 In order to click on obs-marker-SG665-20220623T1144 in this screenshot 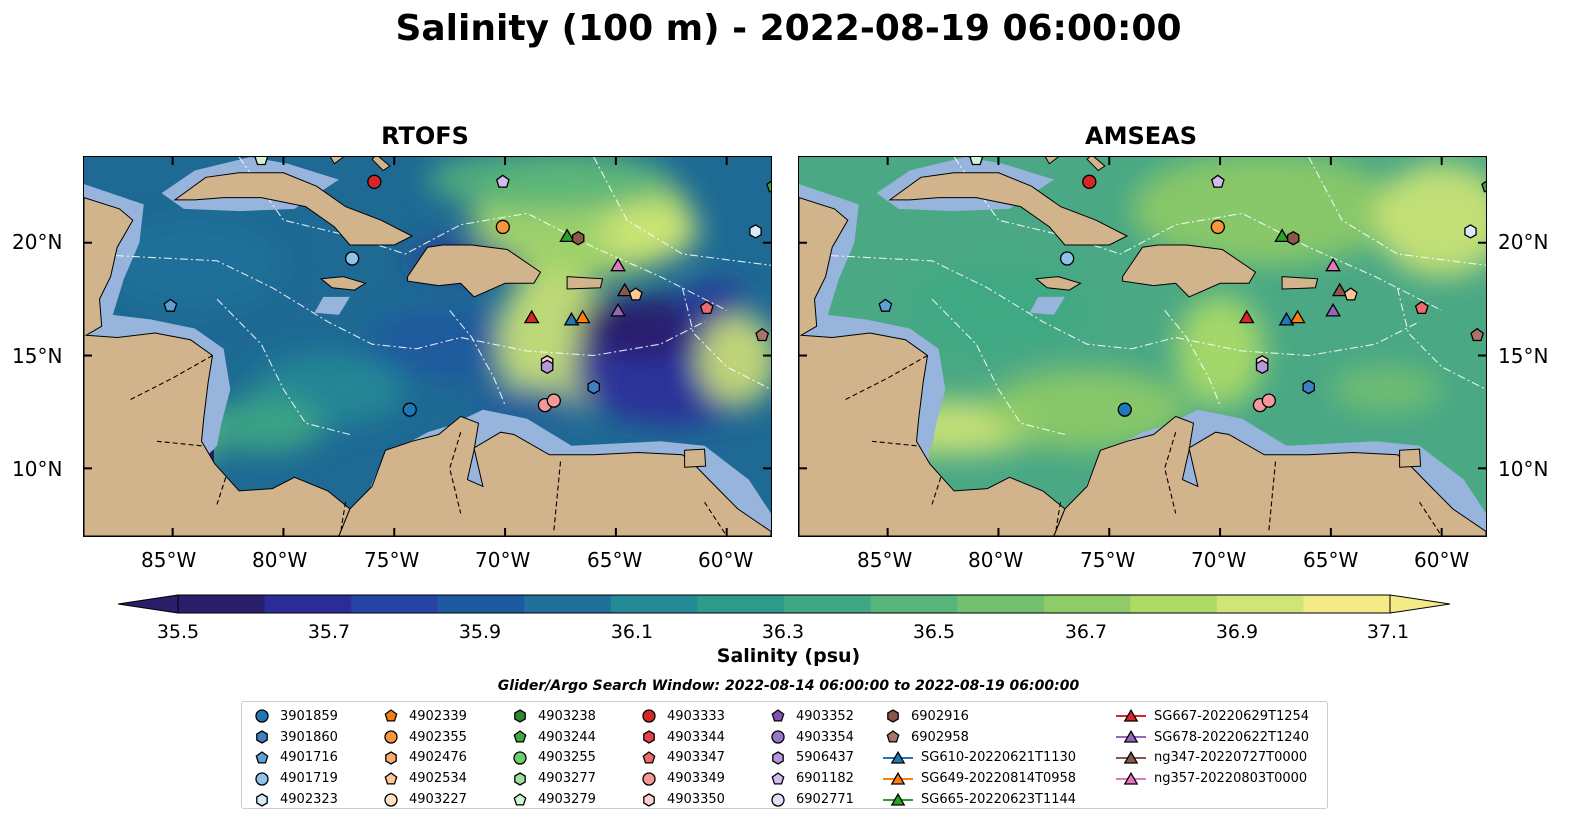, I will do `click(567, 235)`.